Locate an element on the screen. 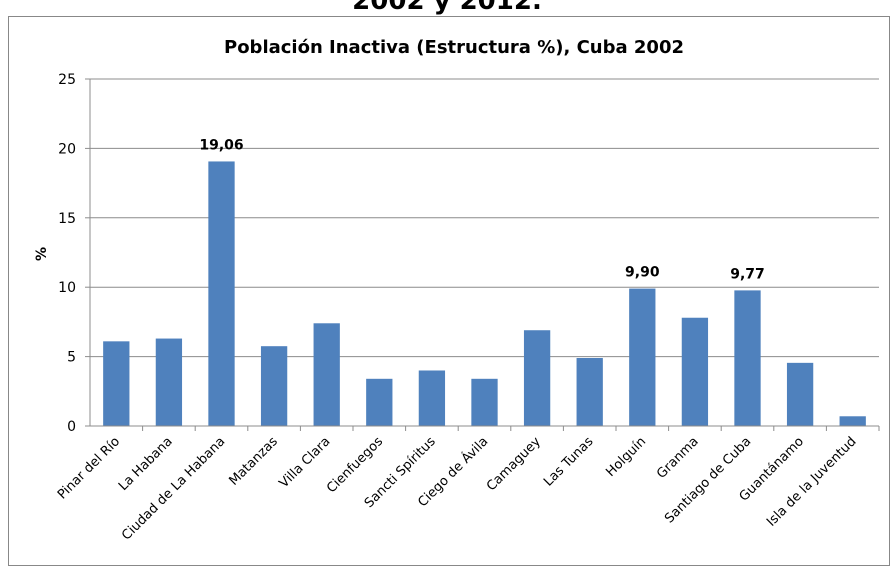 The height and width of the screenshot is (567, 894). x-tick-label: Las Tunas is located at coordinates (569, 462).